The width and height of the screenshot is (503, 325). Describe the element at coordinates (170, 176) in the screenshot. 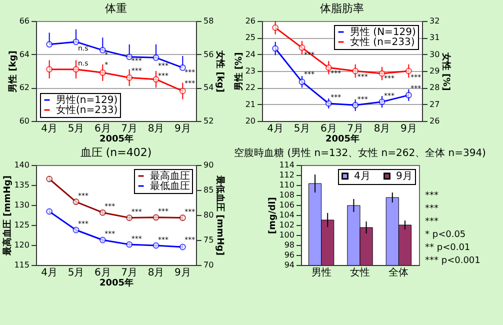

I see `legend-label: 最高血圧` at that location.